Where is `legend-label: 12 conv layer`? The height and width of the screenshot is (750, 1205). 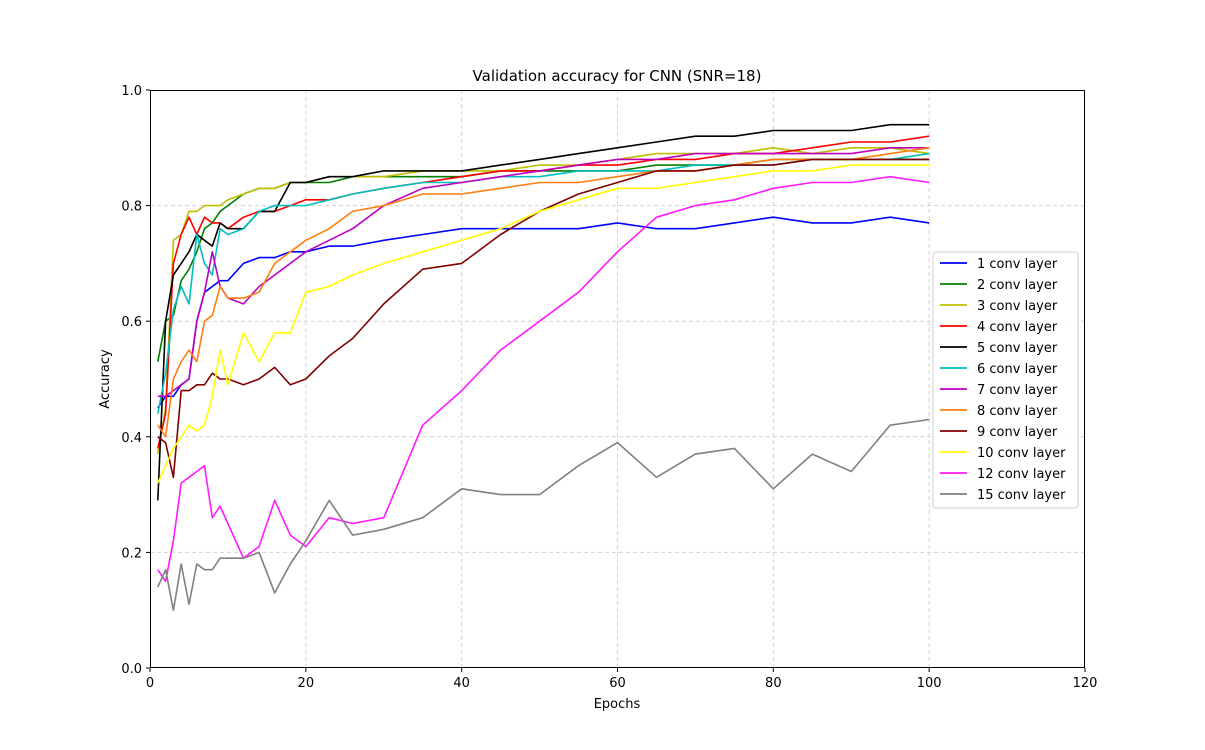 legend-label: 12 conv layer is located at coordinates (1021, 474).